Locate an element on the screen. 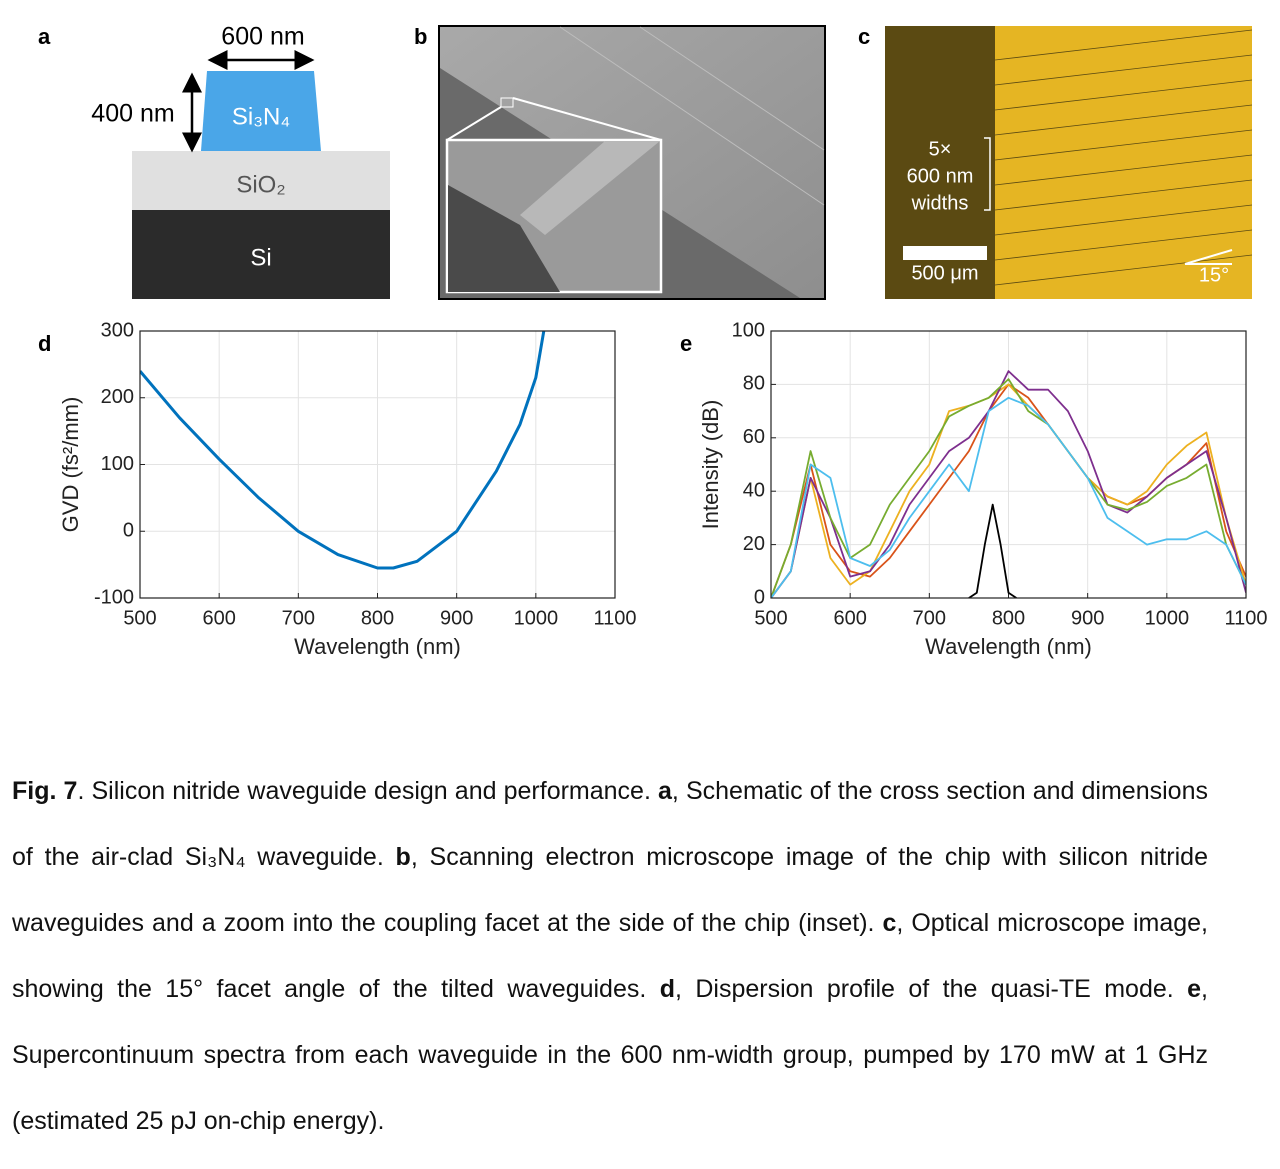  angle-line is located at coordinates (1208, 257).